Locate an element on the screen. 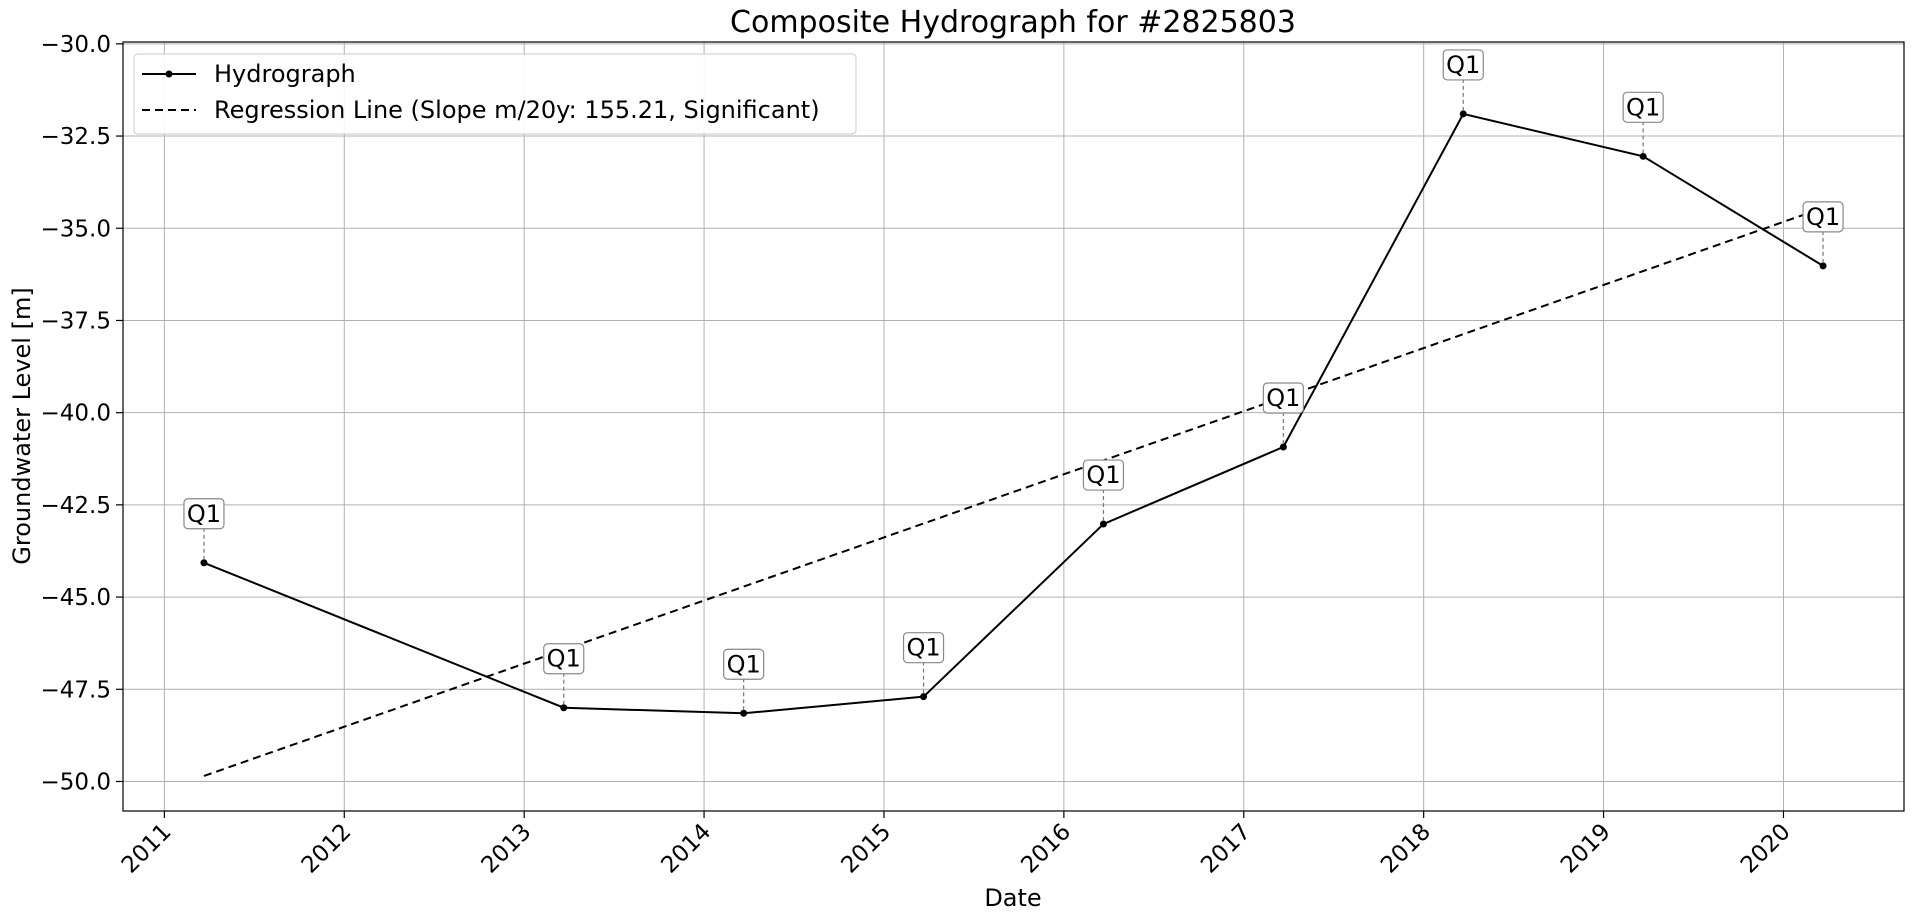 This screenshot has width=1914, height=920. y-tick-label: −50.0 is located at coordinates (76, 782).